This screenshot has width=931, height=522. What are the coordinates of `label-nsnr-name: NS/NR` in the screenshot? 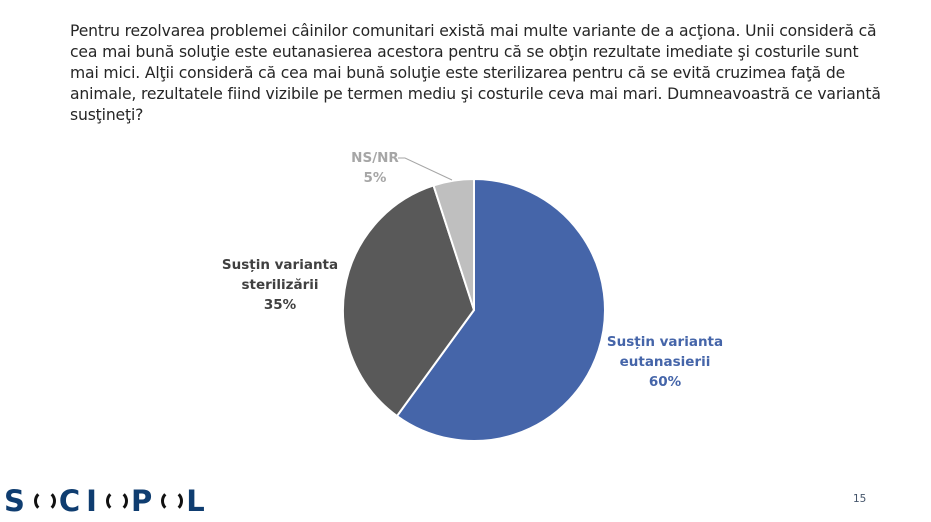 It's located at (375, 158).